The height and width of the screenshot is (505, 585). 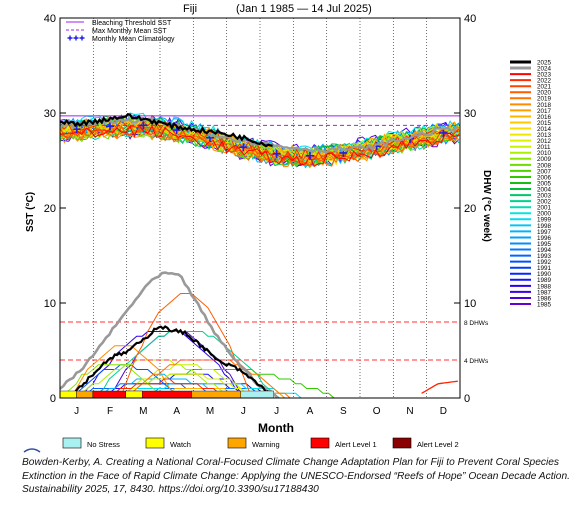 I want to click on logo-mark, so click(x=32, y=450).